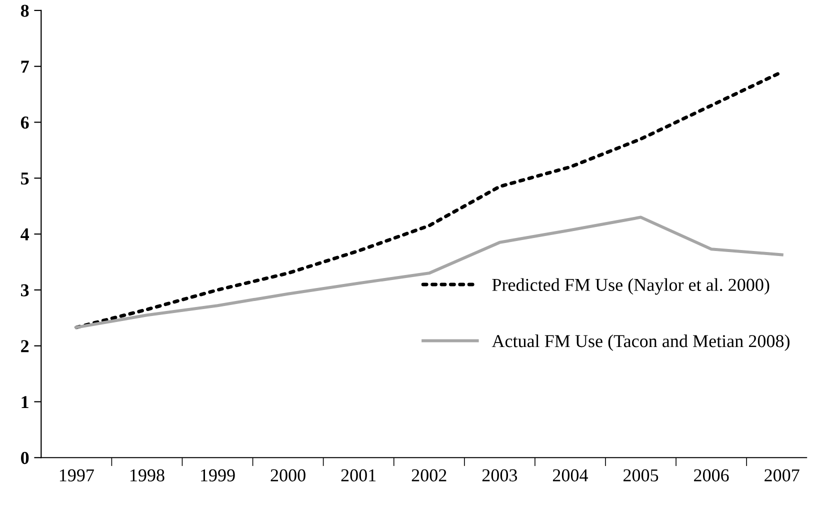 This screenshot has height=523, width=823. Describe the element at coordinates (24, 122) in the screenshot. I see `y-tick-label: 6` at that location.